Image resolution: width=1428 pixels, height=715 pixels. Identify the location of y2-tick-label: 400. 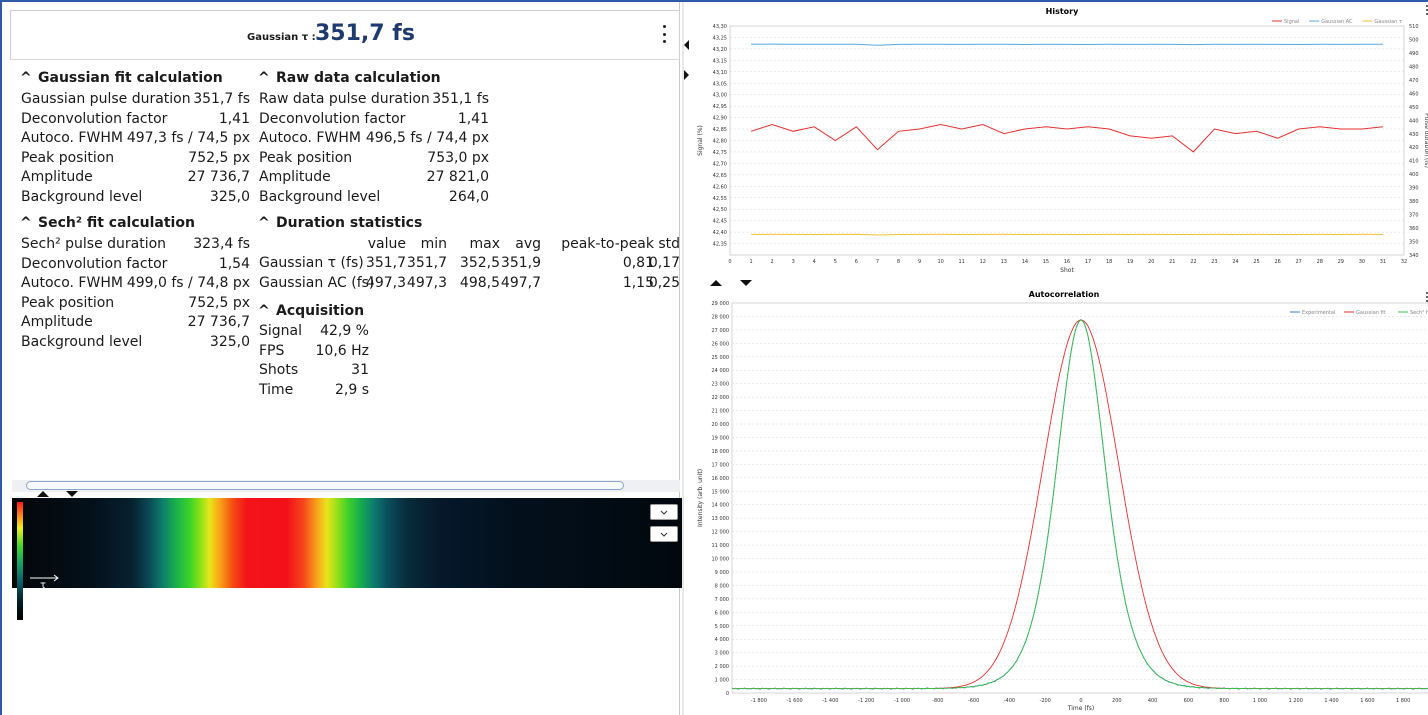
(1414, 175).